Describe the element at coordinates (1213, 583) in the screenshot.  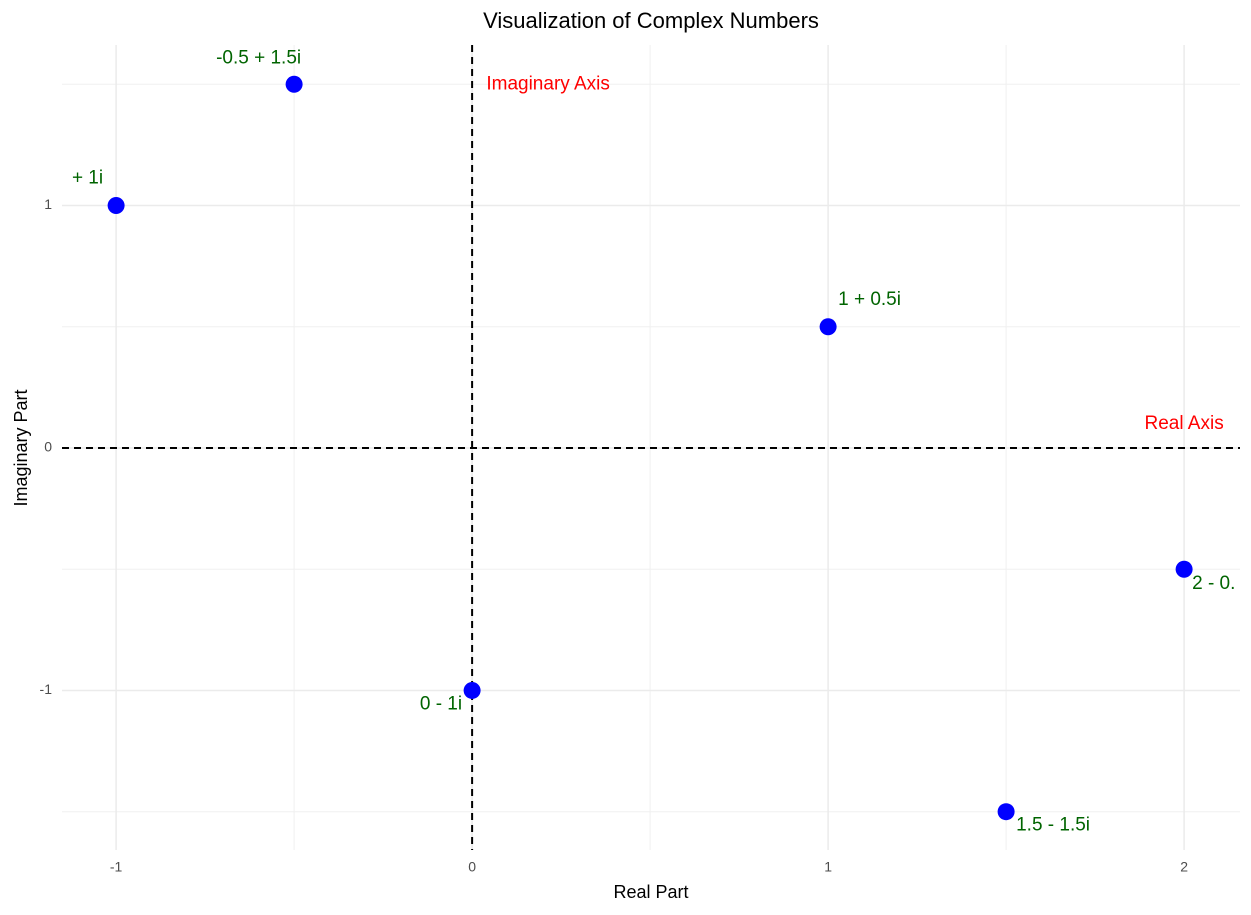
I see `point-label: 2 - 0.` at that location.